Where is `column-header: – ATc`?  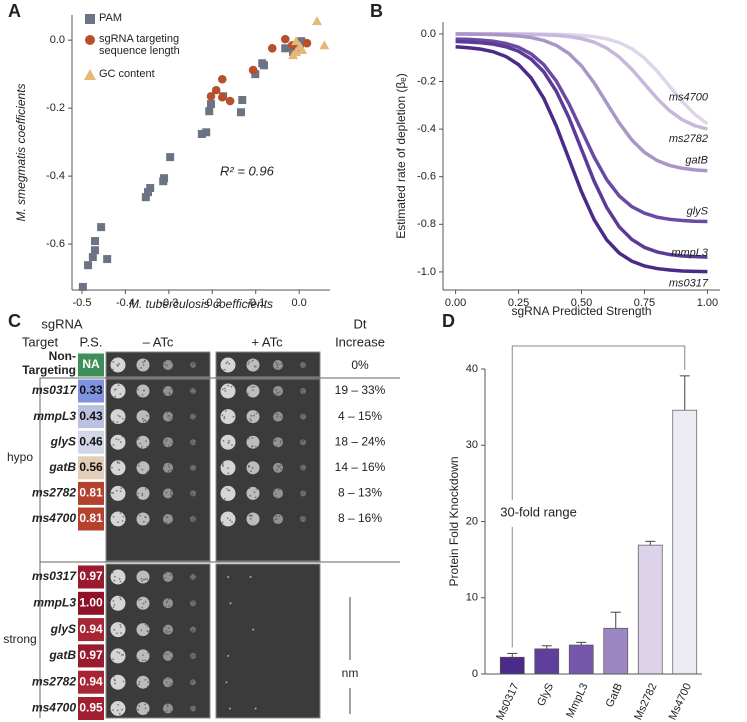
column-header: – ATc is located at coordinates (158, 341).